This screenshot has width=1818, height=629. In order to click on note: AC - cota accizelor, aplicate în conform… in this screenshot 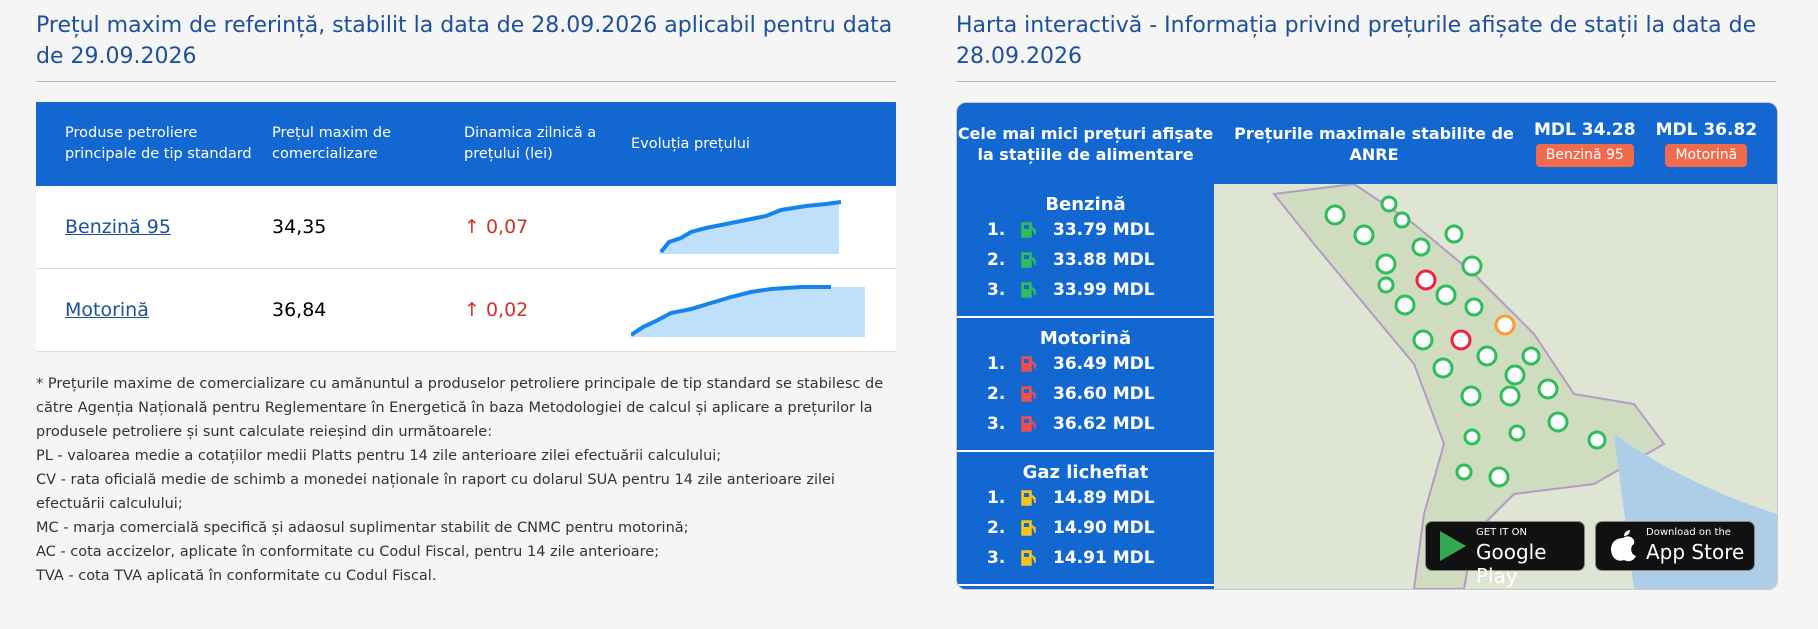, I will do `click(348, 552)`.